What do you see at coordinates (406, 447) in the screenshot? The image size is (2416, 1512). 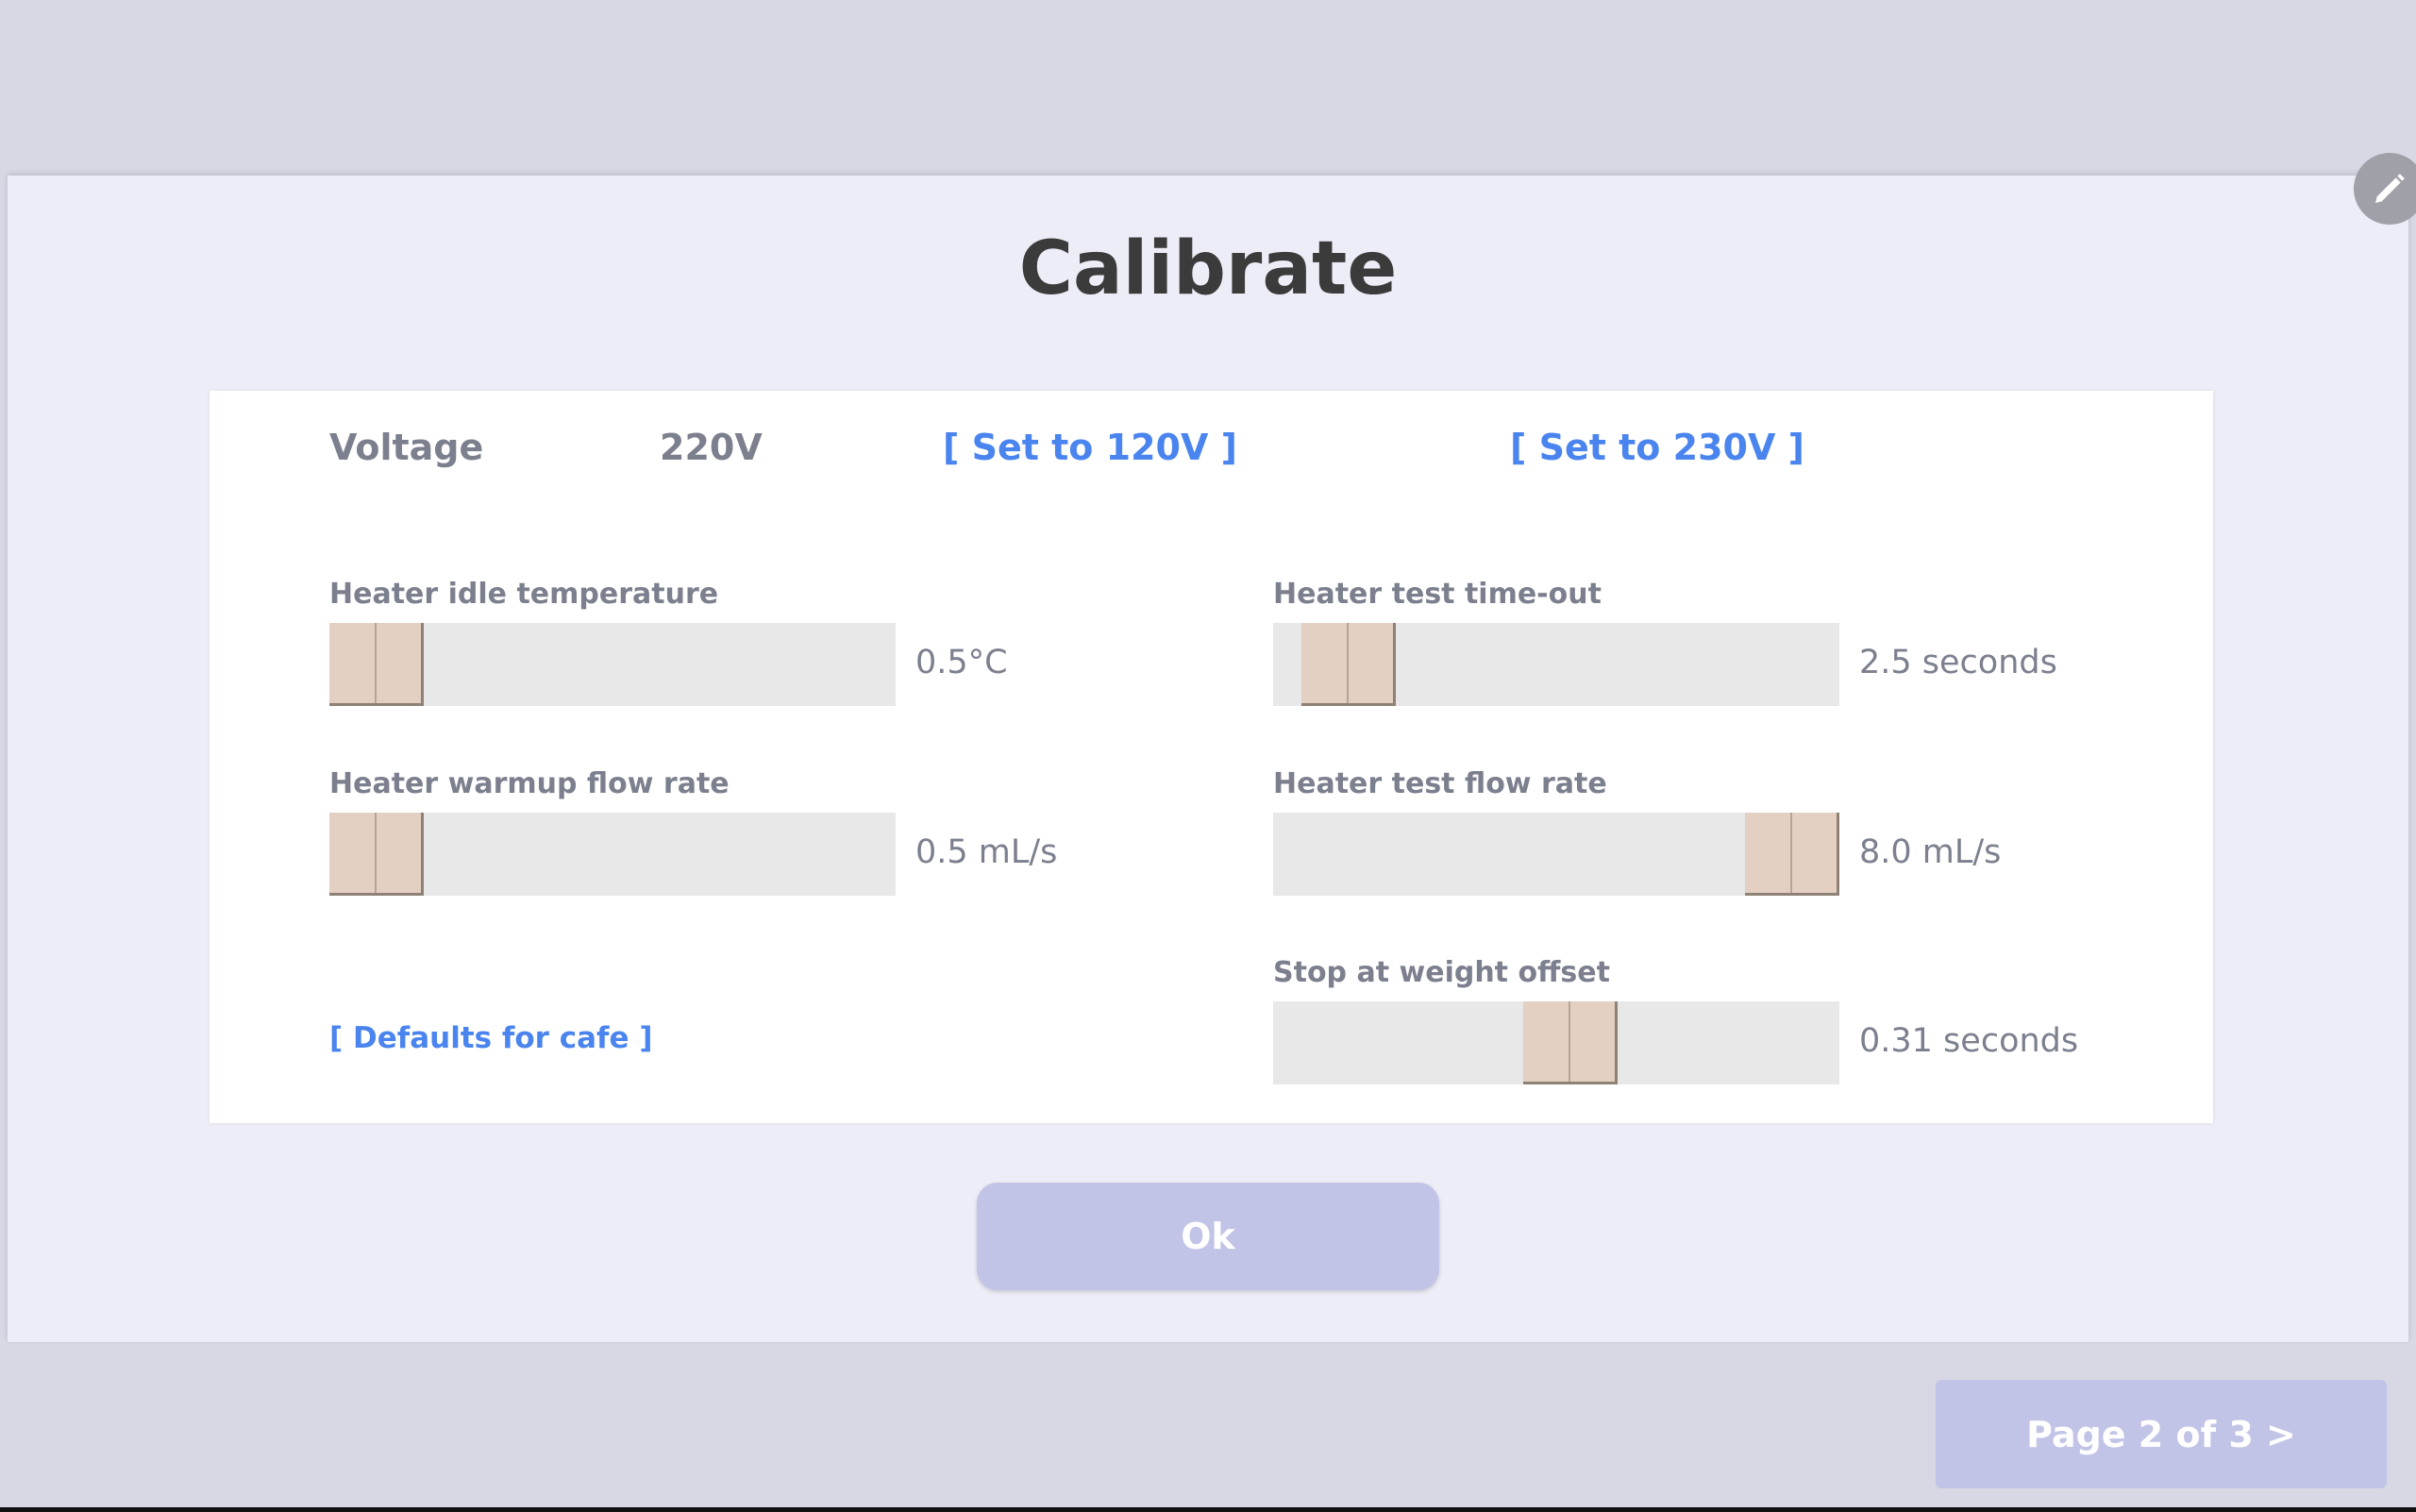 I see `voltage-label: Voltage` at bounding box center [406, 447].